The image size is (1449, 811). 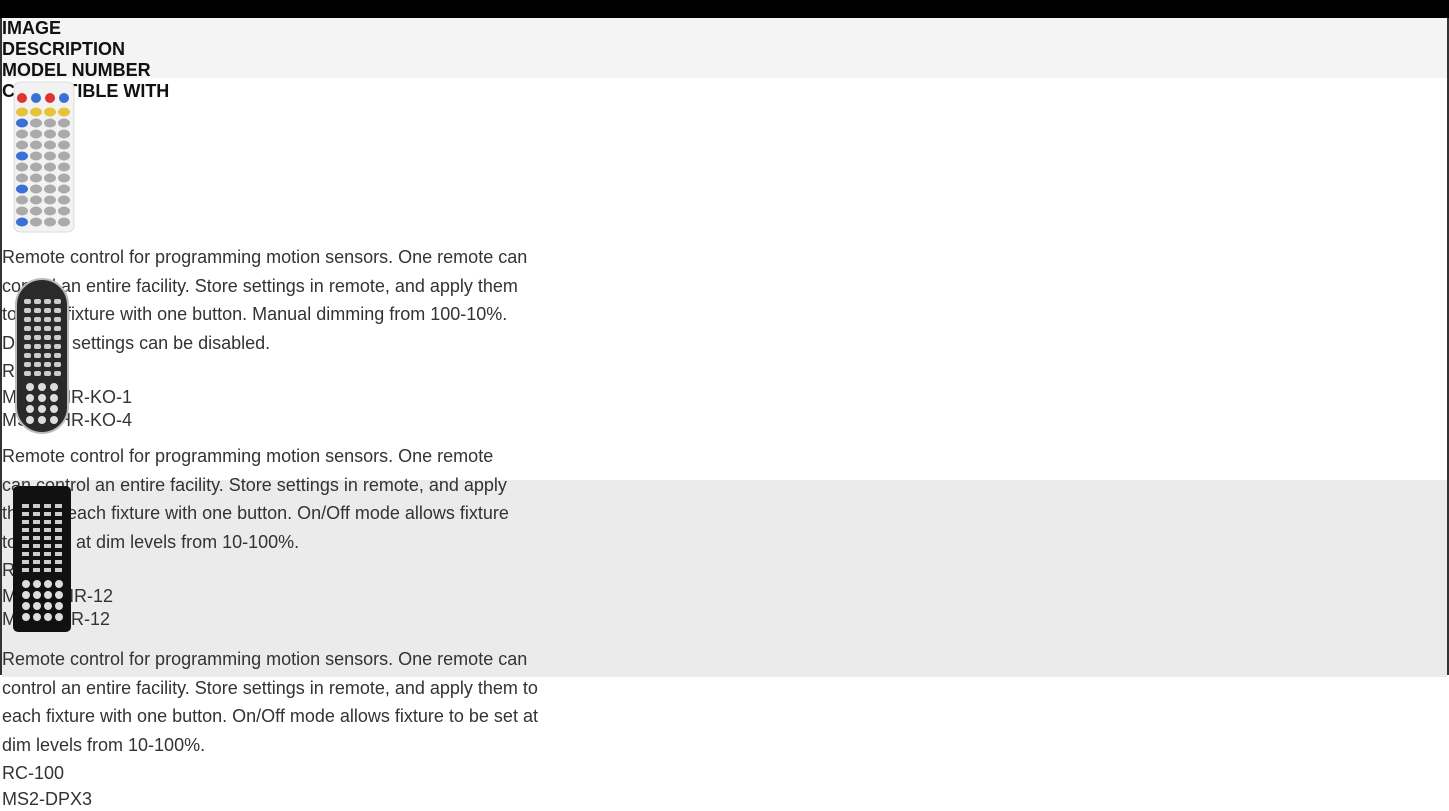 What do you see at coordinates (76, 70) in the screenshot?
I see `column-header: MODEL NUMBER` at bounding box center [76, 70].